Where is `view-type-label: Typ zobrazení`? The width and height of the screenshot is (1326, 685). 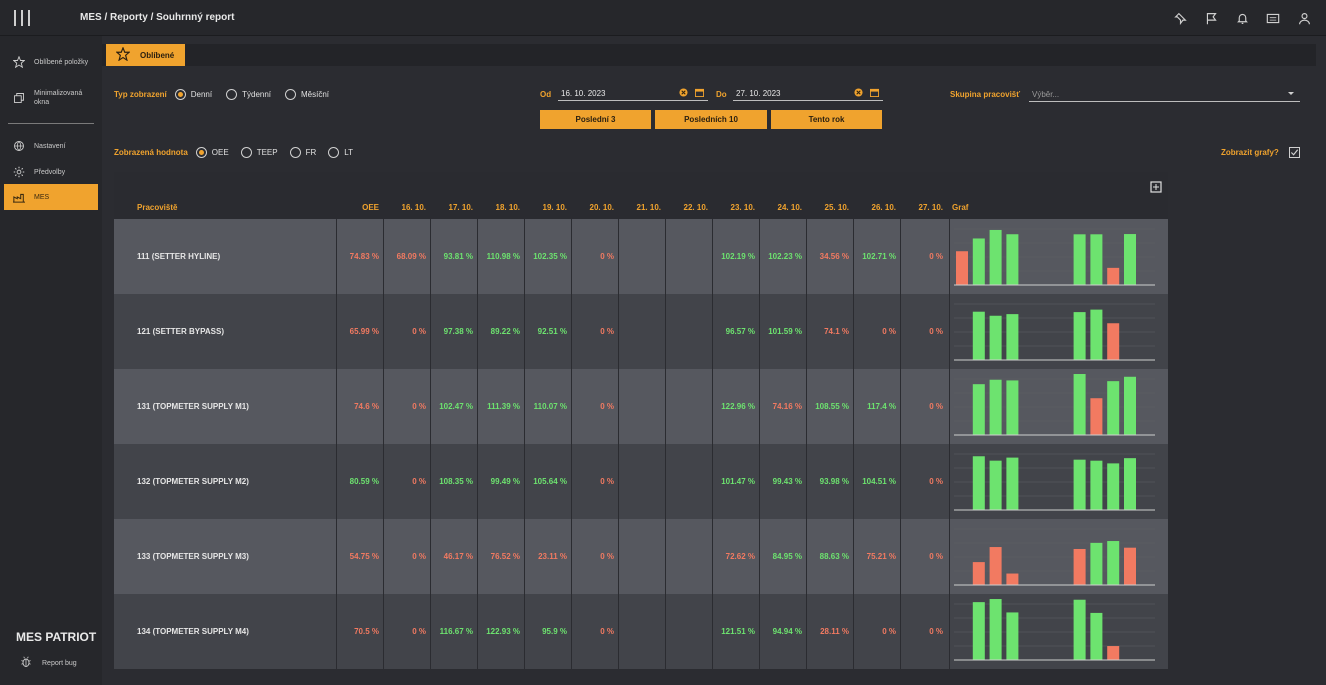
view-type-label: Typ zobrazení is located at coordinates (140, 94).